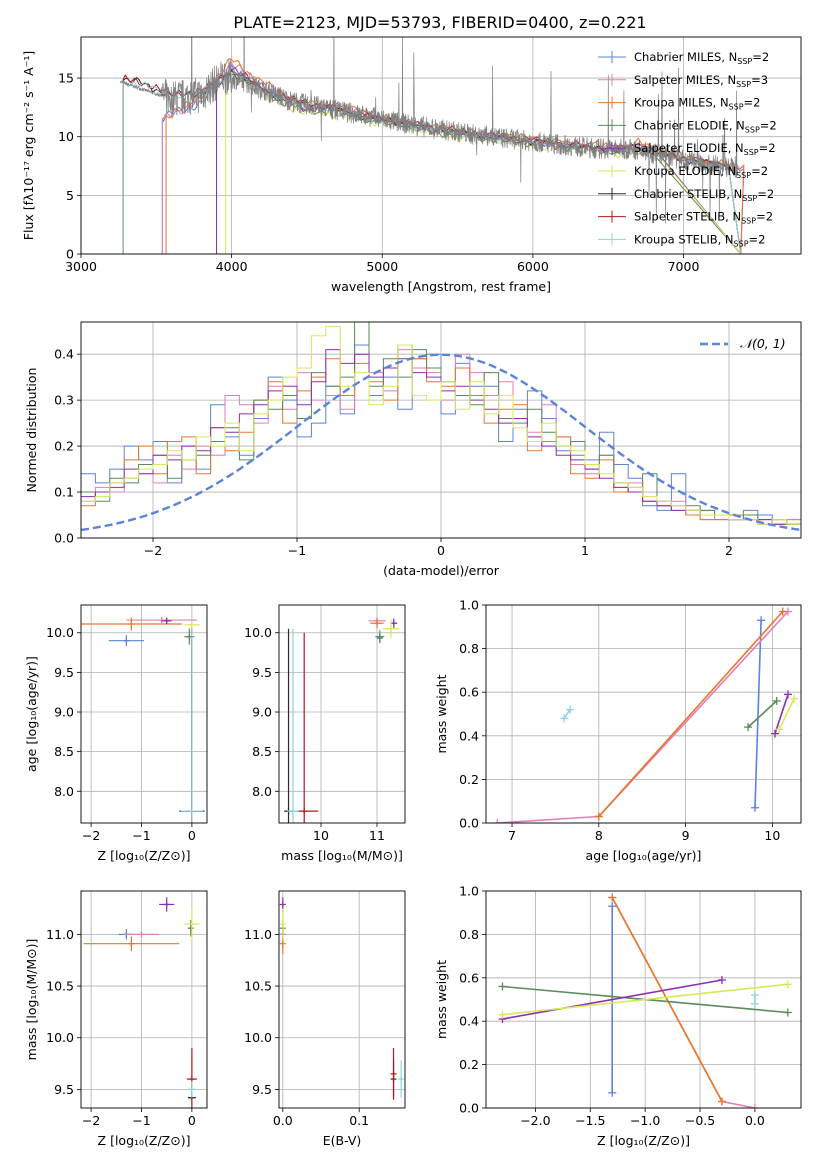  Describe the element at coordinates (585, 550) in the screenshot. I see `x-tick-label: 1` at that location.